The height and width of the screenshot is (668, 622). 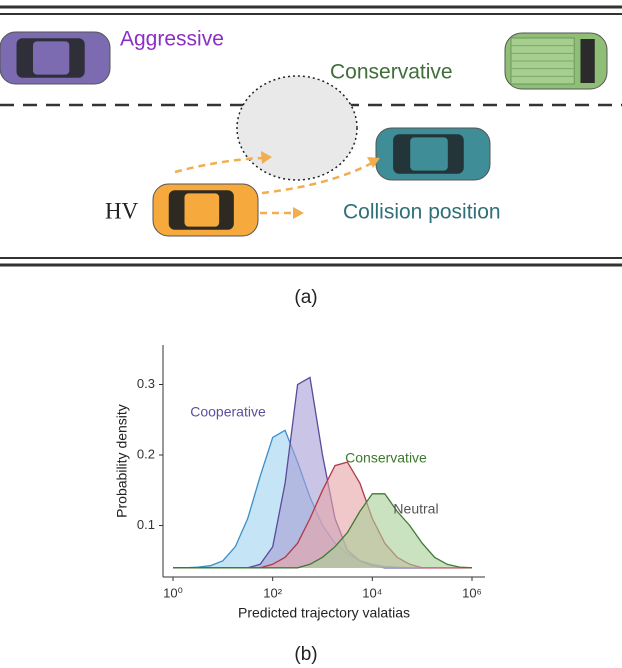 I want to click on arrows, so click(x=277, y=185).